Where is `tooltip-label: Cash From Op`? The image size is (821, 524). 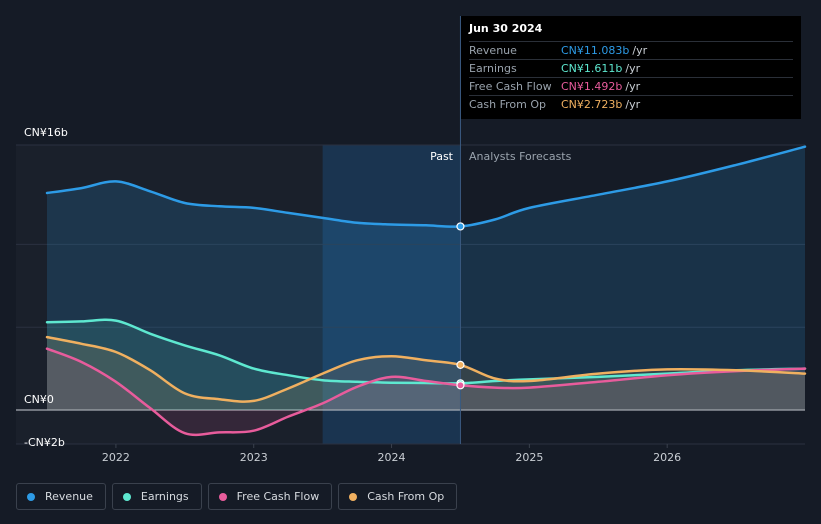
tooltip-label: Cash From Op is located at coordinates (508, 104).